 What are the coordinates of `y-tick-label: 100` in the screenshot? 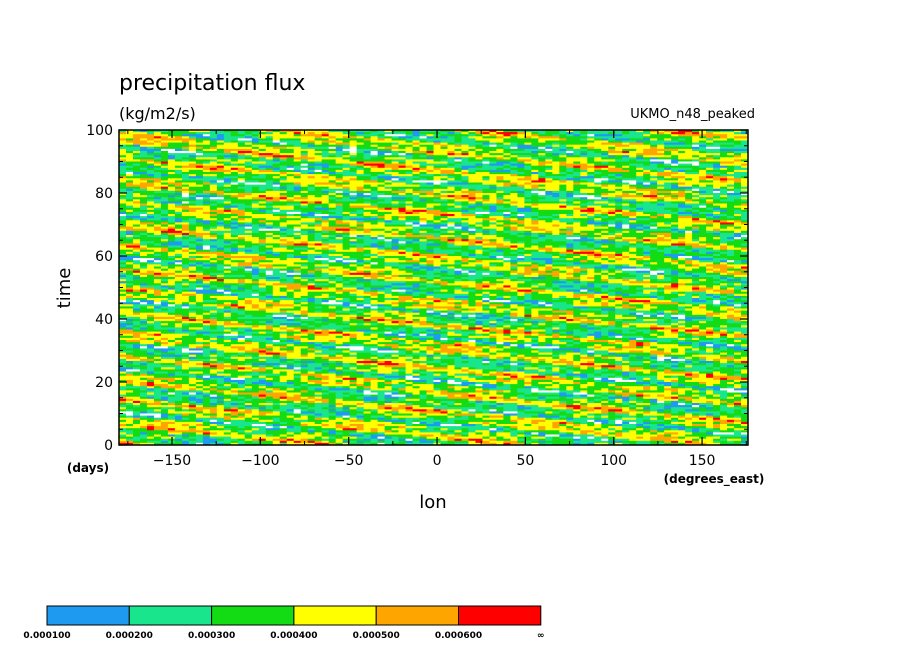 It's located at (99, 131).